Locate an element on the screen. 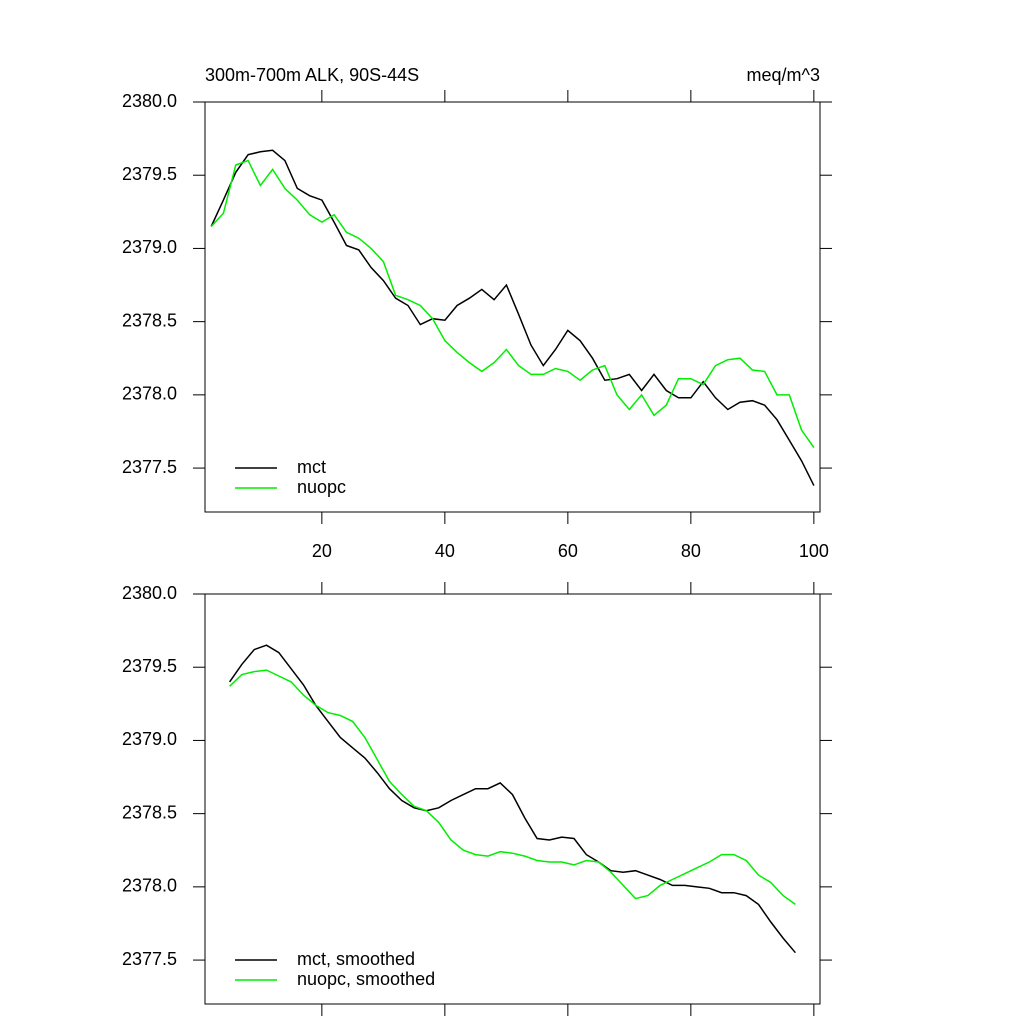 The width and height of the screenshot is (1024, 1024). legend-label: mct is located at coordinates (311, 467).